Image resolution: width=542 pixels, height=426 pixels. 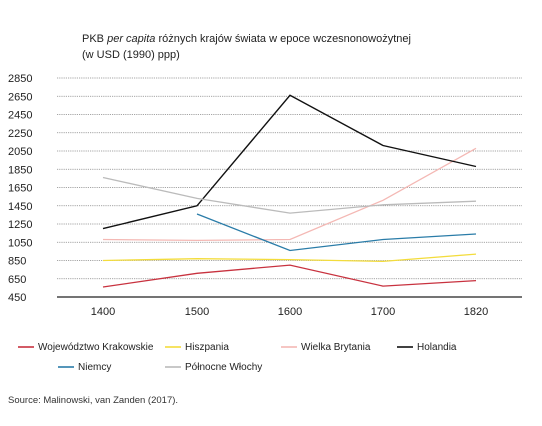 What do you see at coordinates (17, 280) in the screenshot?
I see `y-tick-label: 650` at bounding box center [17, 280].